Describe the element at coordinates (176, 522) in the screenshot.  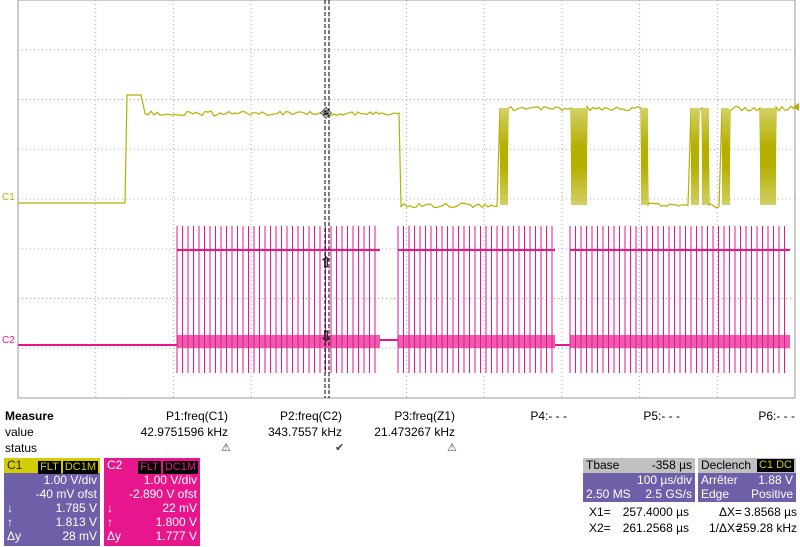
I see `cursor-value: 1.800 V` at that location.